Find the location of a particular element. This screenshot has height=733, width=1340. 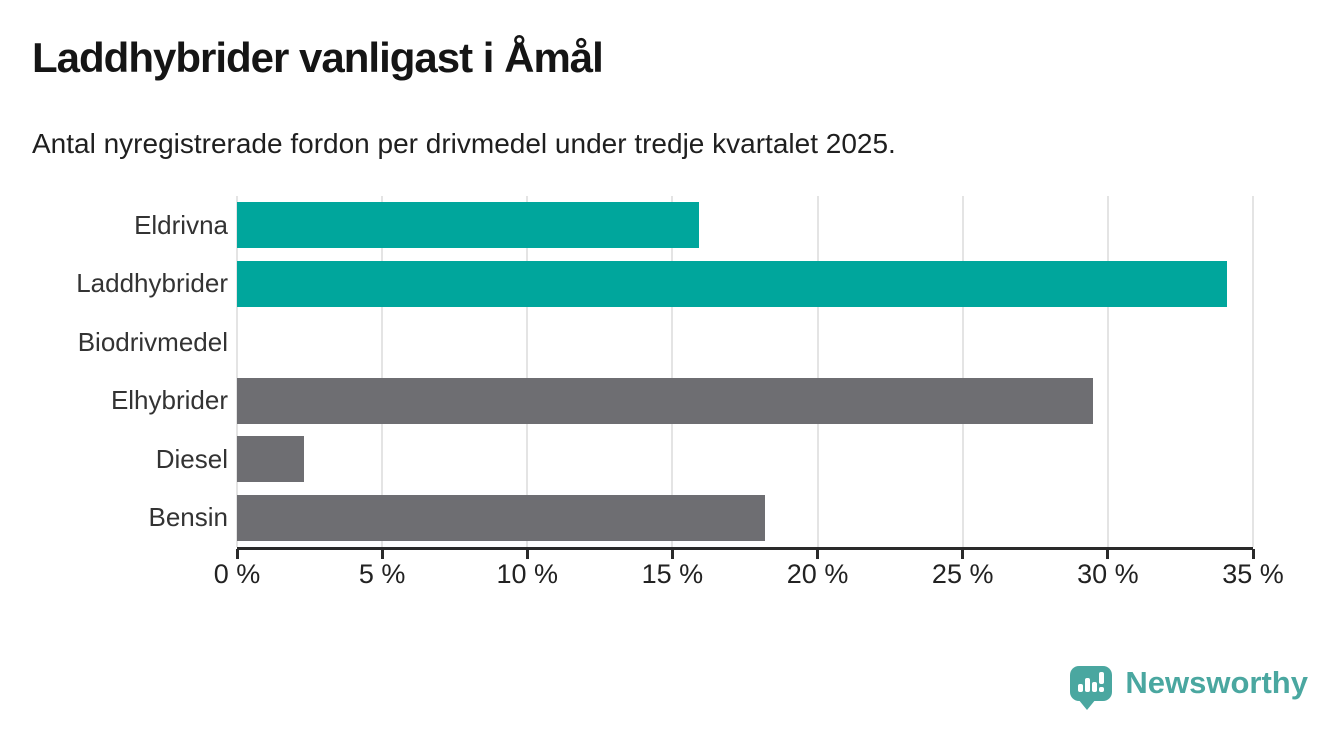

newsworthy-speech-bubble-bar-chart-icon is located at coordinates (1091, 687).